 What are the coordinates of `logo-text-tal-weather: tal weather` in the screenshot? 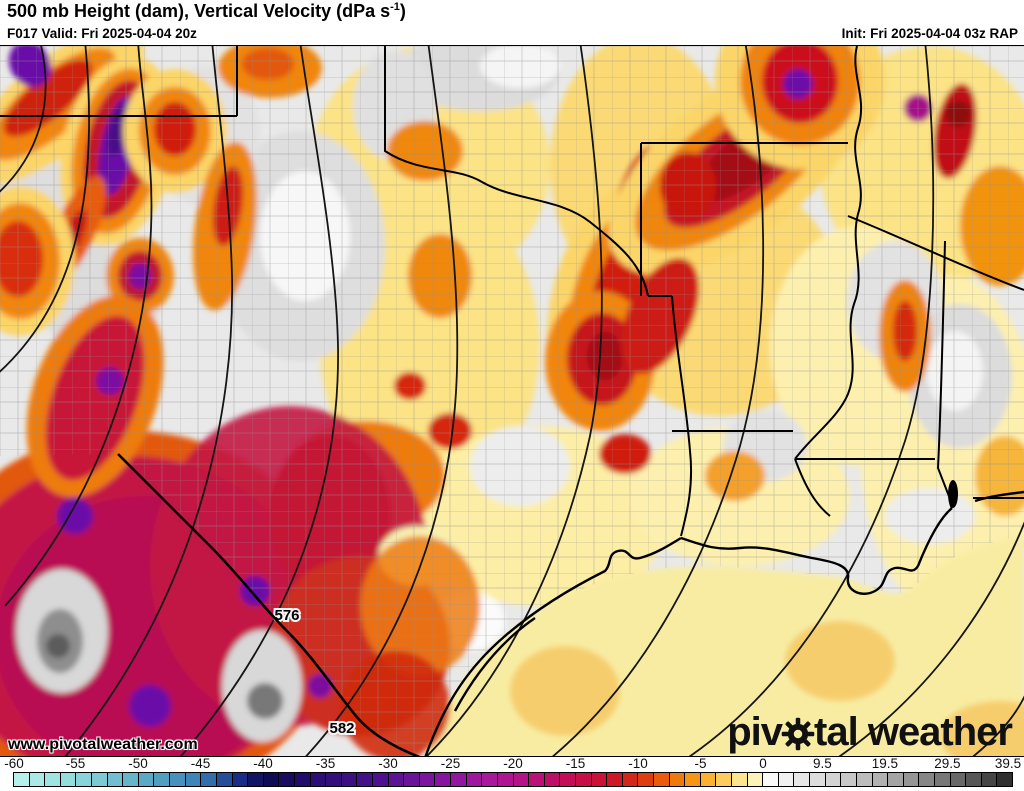 It's located at (913, 732).